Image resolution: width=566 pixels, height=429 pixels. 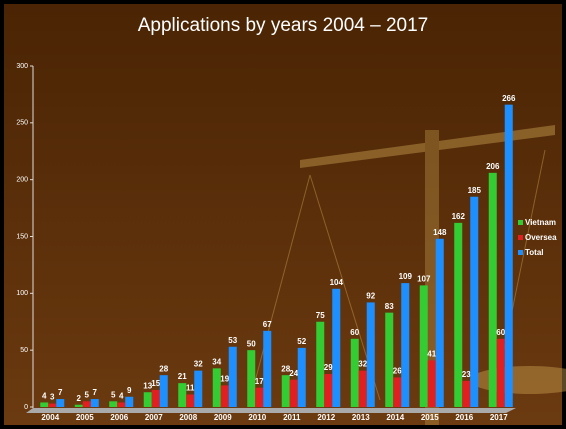 I want to click on x-tick-label: 2016, so click(x=464, y=417).